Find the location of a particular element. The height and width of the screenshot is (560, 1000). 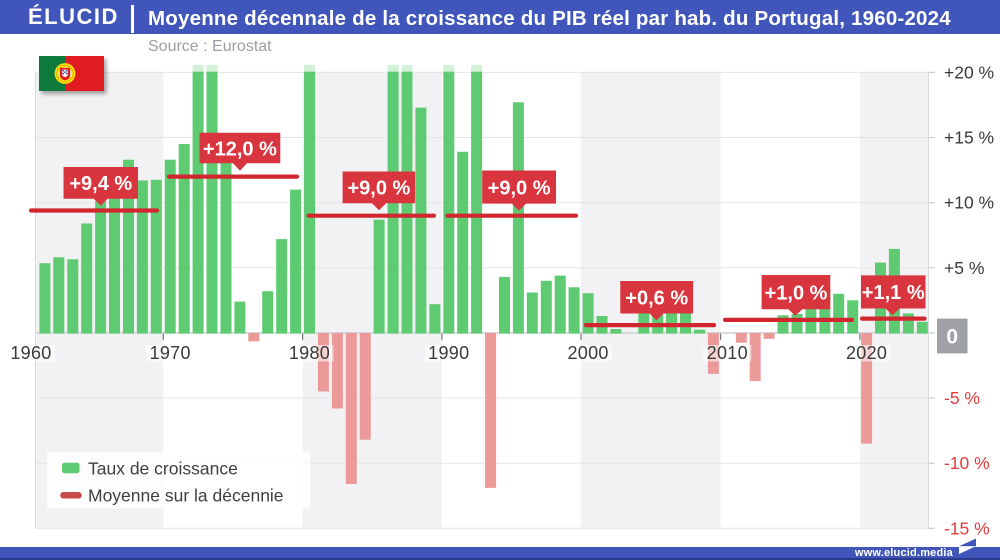

svg-text: Taux de croissance is located at coordinates (163, 468).